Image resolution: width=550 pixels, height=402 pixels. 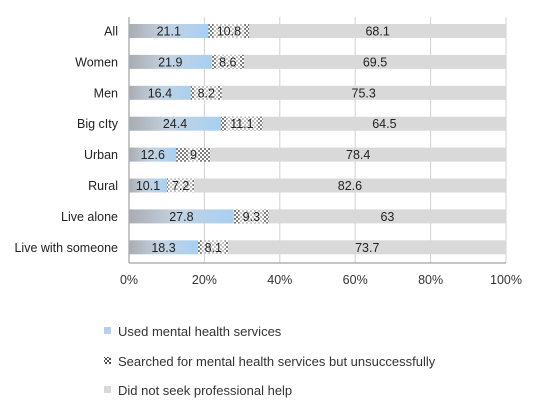 What do you see at coordinates (111, 32) in the screenshot?
I see `category-label: All` at bounding box center [111, 32].